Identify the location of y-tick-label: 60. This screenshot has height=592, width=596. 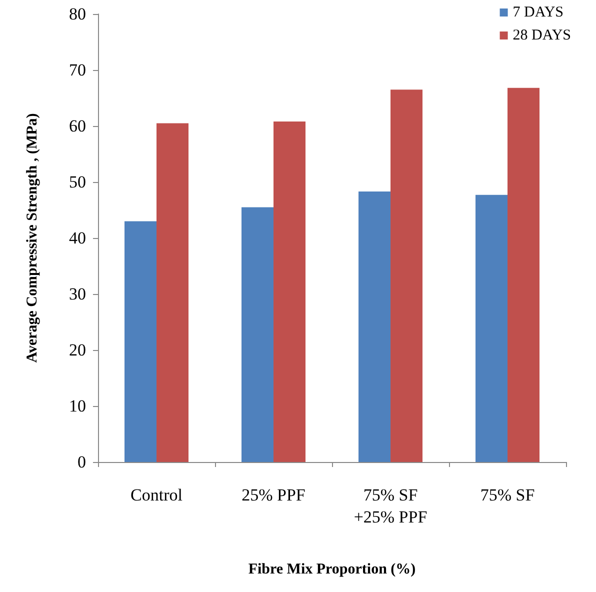
(77, 126).